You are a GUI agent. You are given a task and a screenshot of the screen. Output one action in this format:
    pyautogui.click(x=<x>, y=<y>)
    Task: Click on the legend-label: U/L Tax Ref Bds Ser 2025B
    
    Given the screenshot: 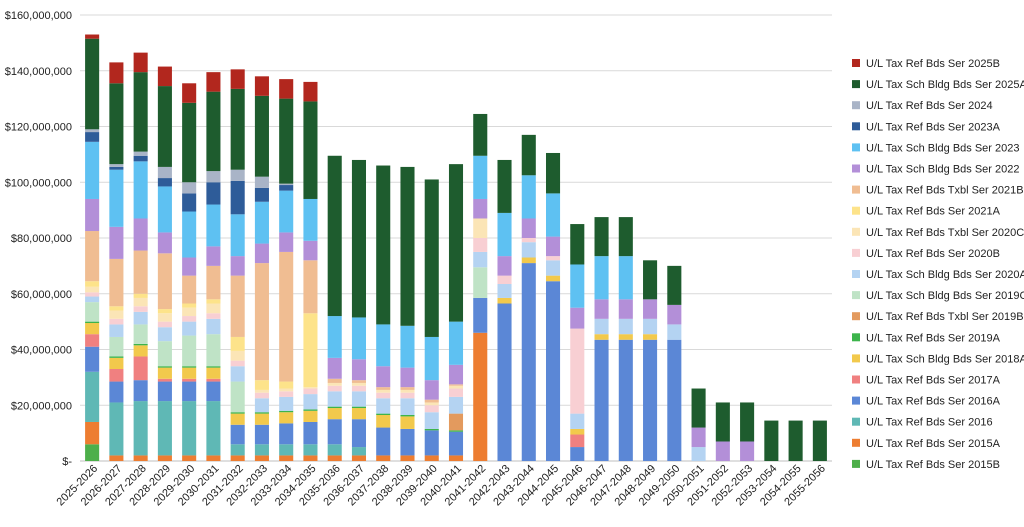 What is the action you would take?
    pyautogui.click(x=933, y=64)
    